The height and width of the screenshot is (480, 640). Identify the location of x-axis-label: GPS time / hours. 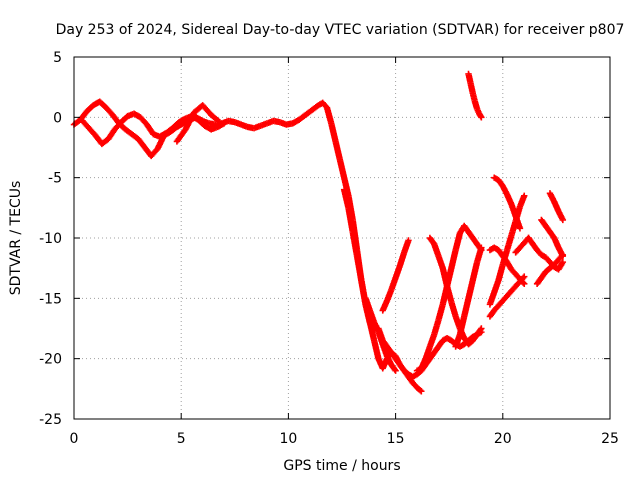
(341, 466).